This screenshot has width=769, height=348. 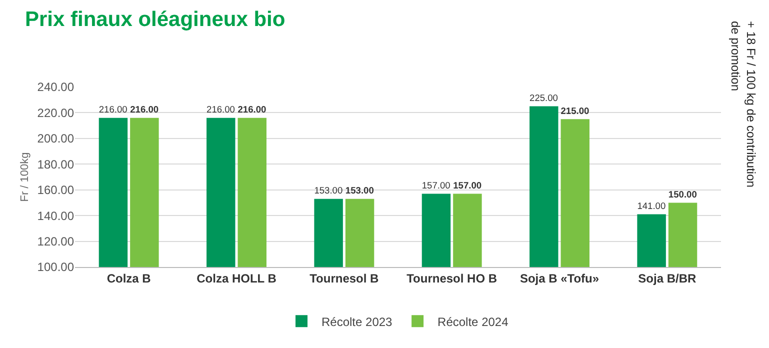 What do you see at coordinates (55, 87) in the screenshot?
I see `y-tick-label: 240.00` at bounding box center [55, 87].